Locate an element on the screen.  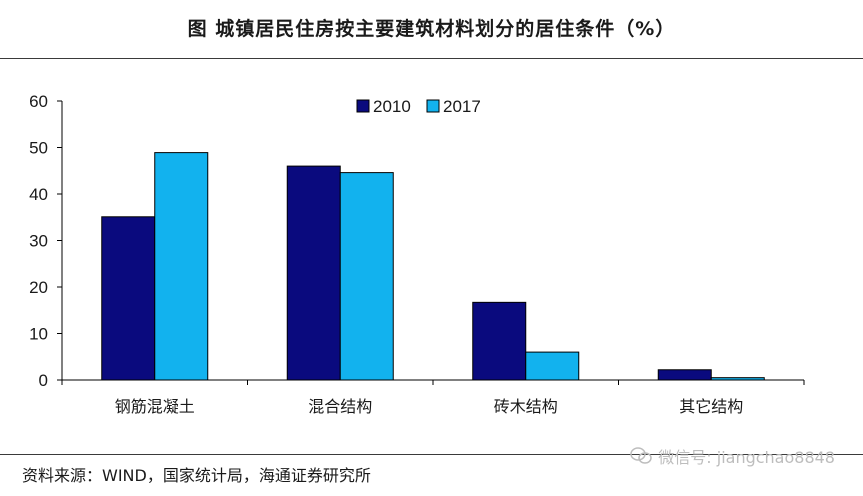
x-tick-label: 其它结构 is located at coordinates (711, 406).